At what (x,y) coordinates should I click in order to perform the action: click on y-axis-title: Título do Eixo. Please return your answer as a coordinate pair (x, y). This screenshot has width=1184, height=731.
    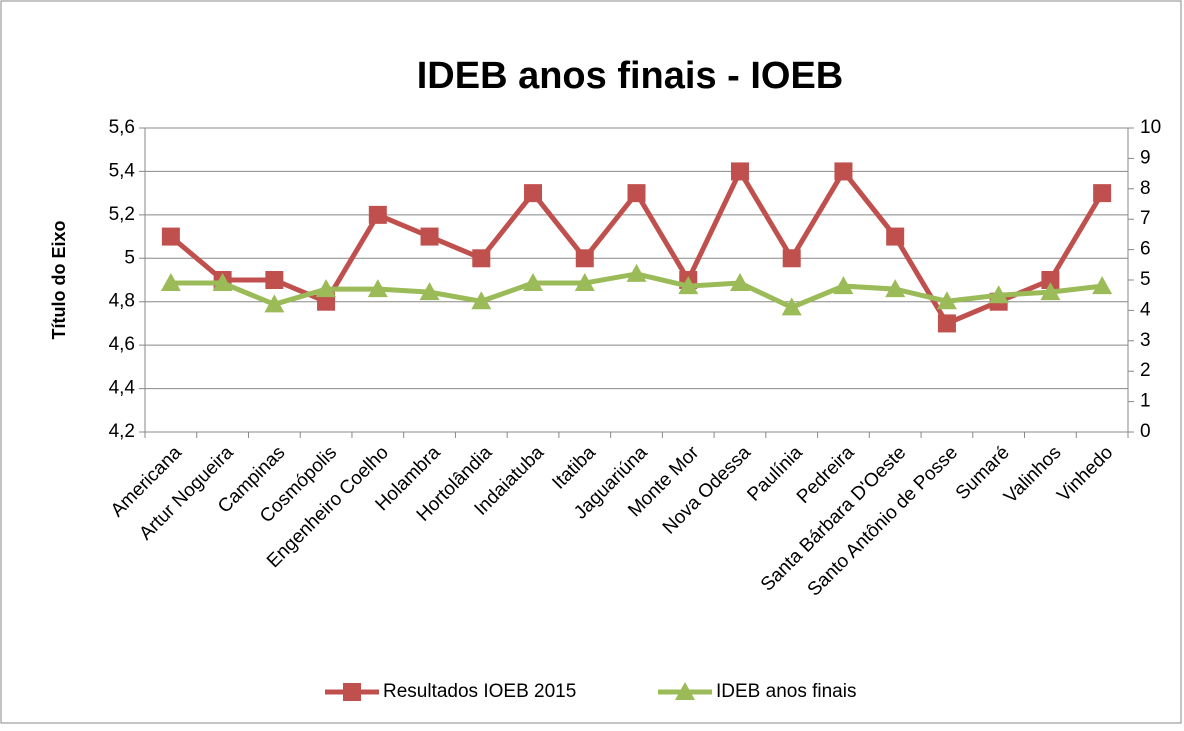
    Looking at the image, I should click on (59, 280).